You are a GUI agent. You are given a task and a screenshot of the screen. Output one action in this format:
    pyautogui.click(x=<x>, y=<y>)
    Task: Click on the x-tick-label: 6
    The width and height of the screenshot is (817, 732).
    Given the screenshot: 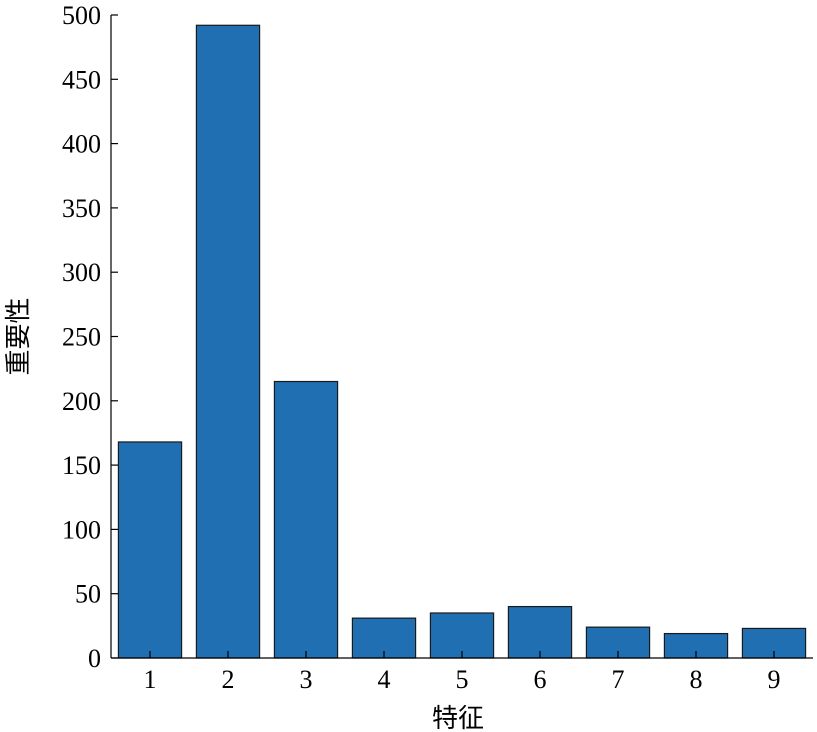 What is the action you would take?
    pyautogui.click(x=540, y=679)
    